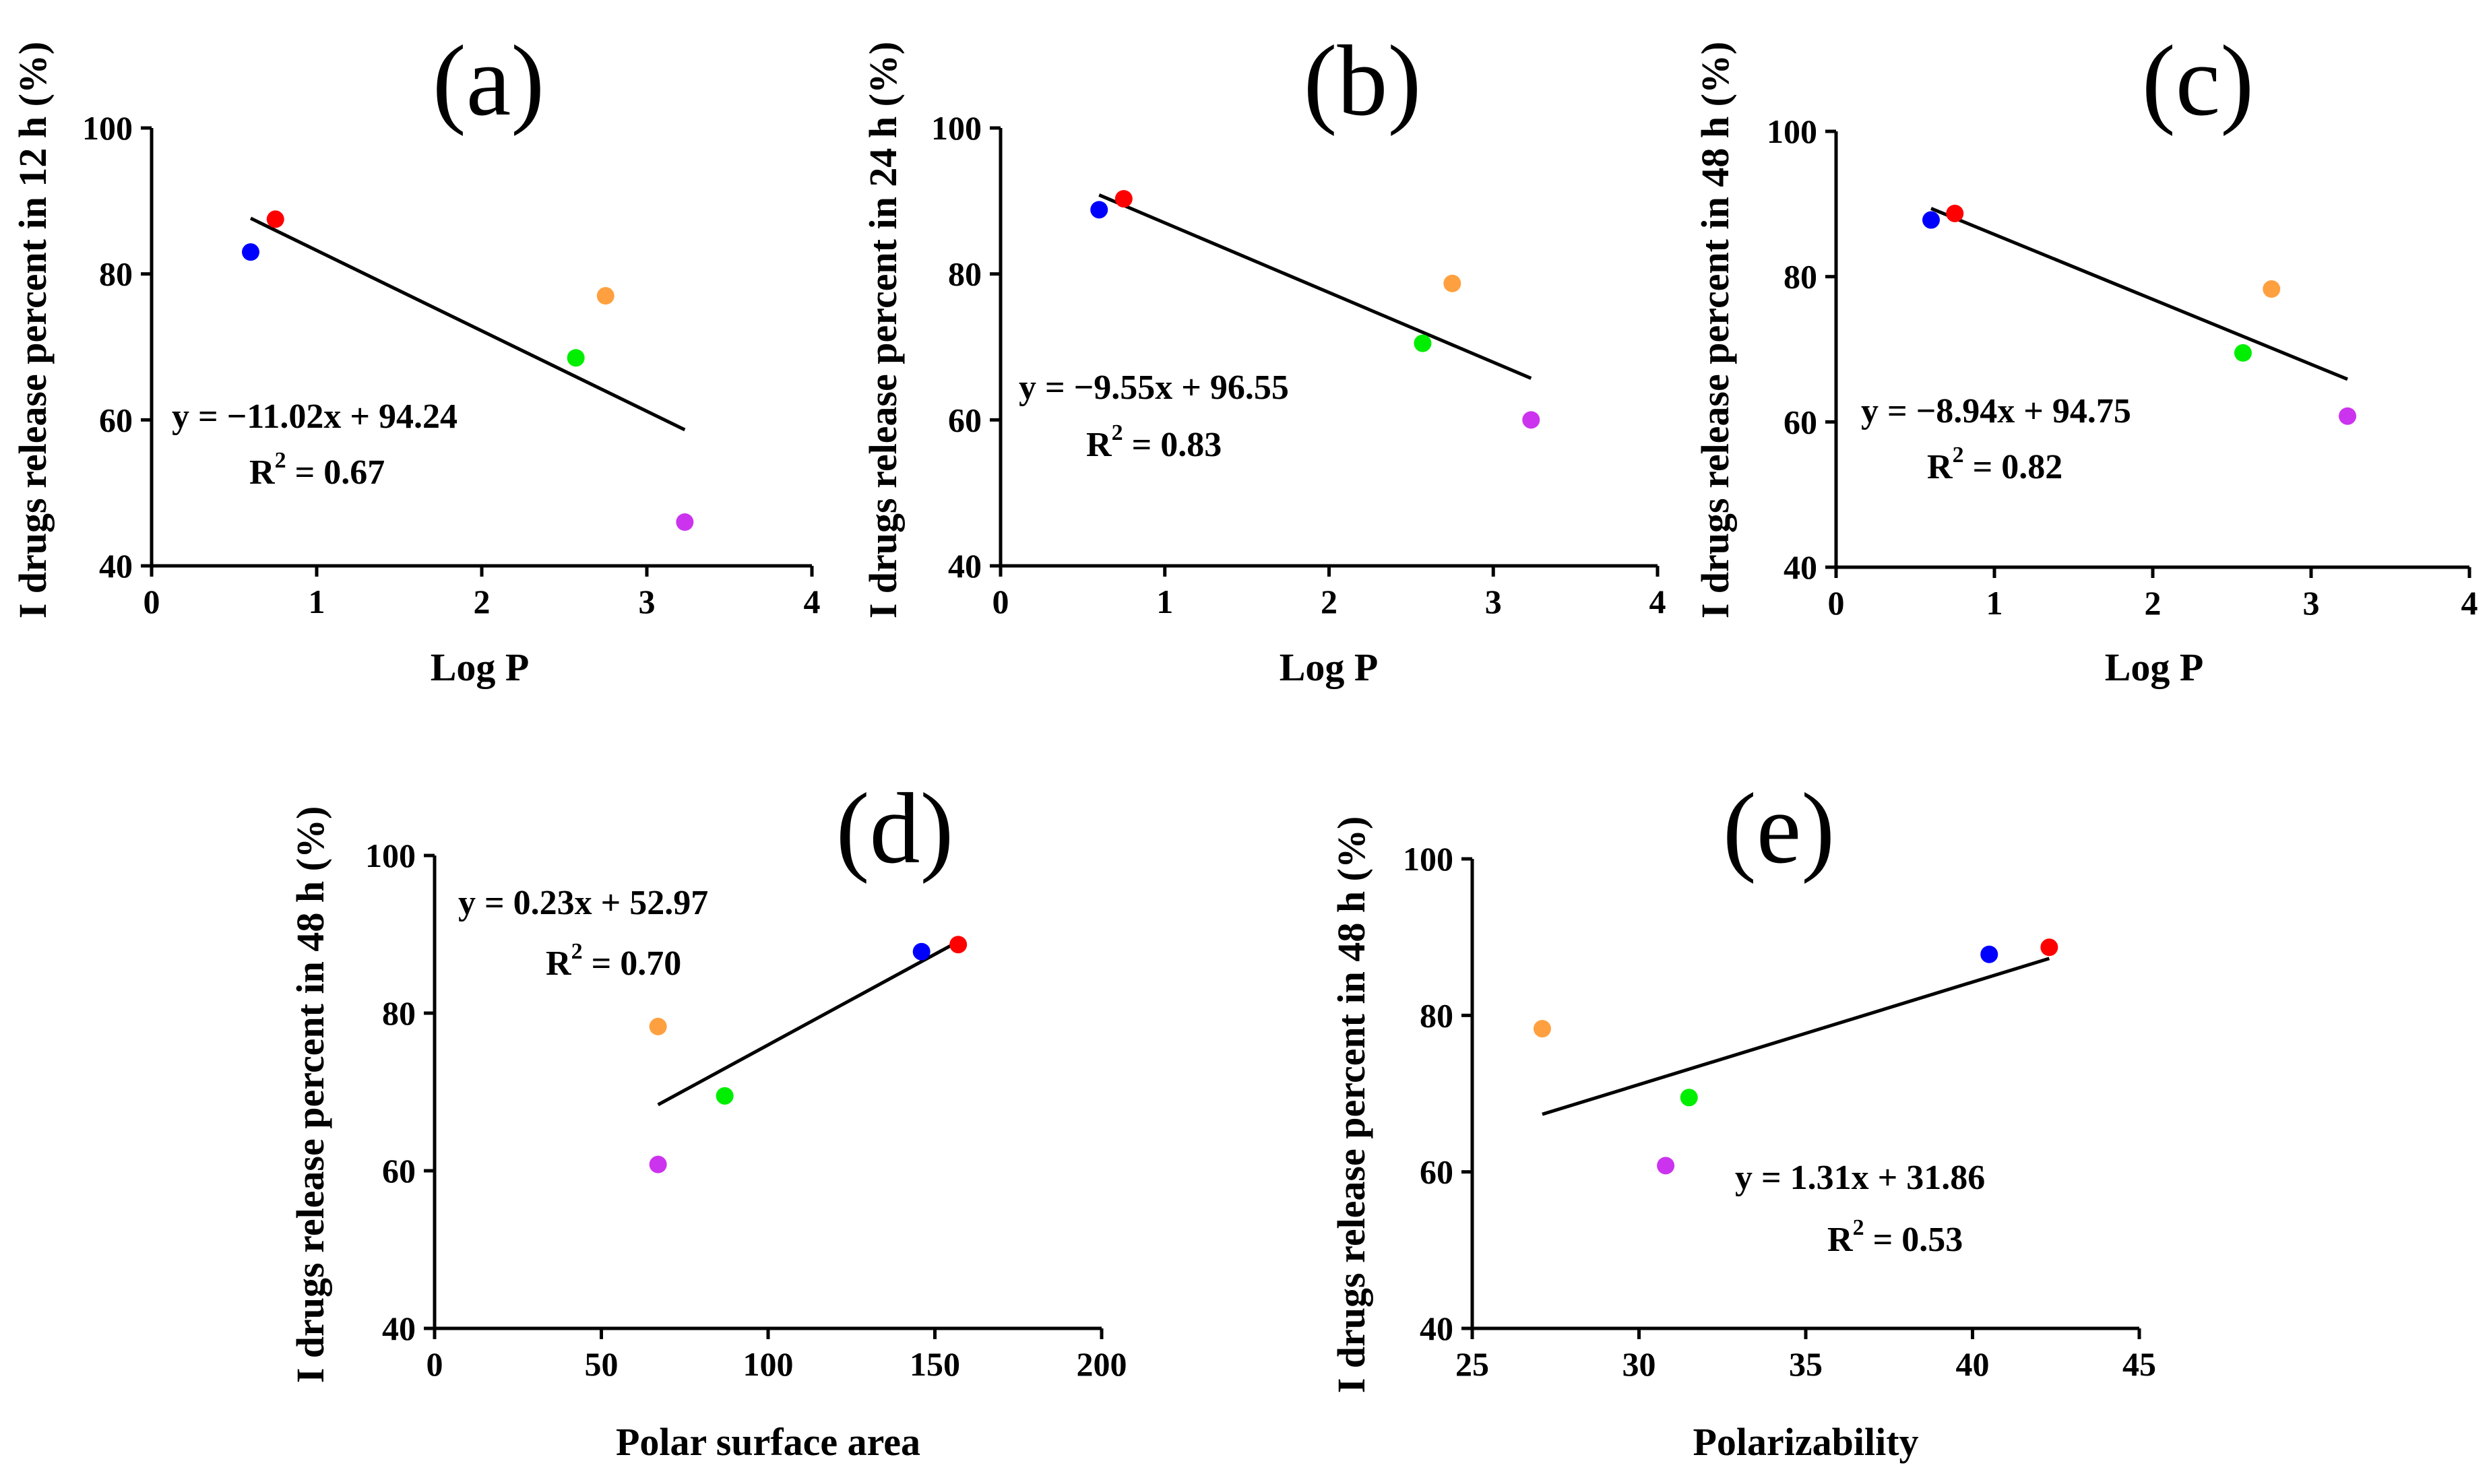 The image size is (2491, 1484). What do you see at coordinates (808, 1023) in the screenshot?
I see `panel-d-regression-line` at bounding box center [808, 1023].